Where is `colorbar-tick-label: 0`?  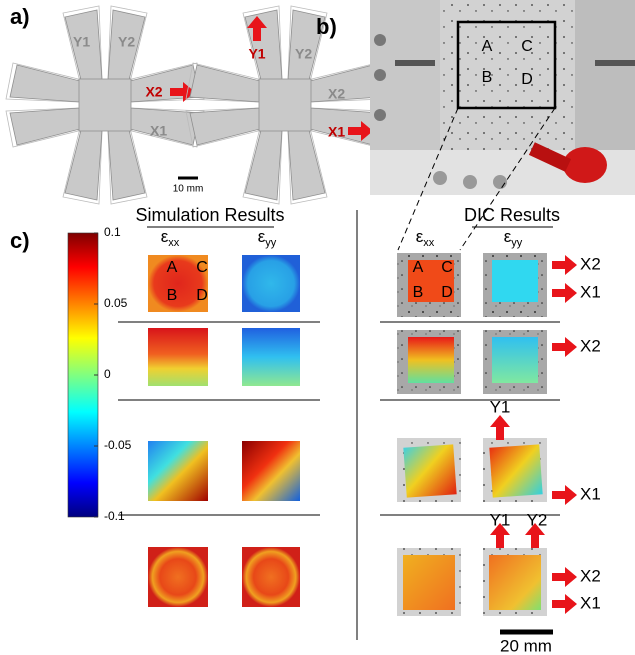
colorbar-tick-label: 0 is located at coordinates (107, 374).